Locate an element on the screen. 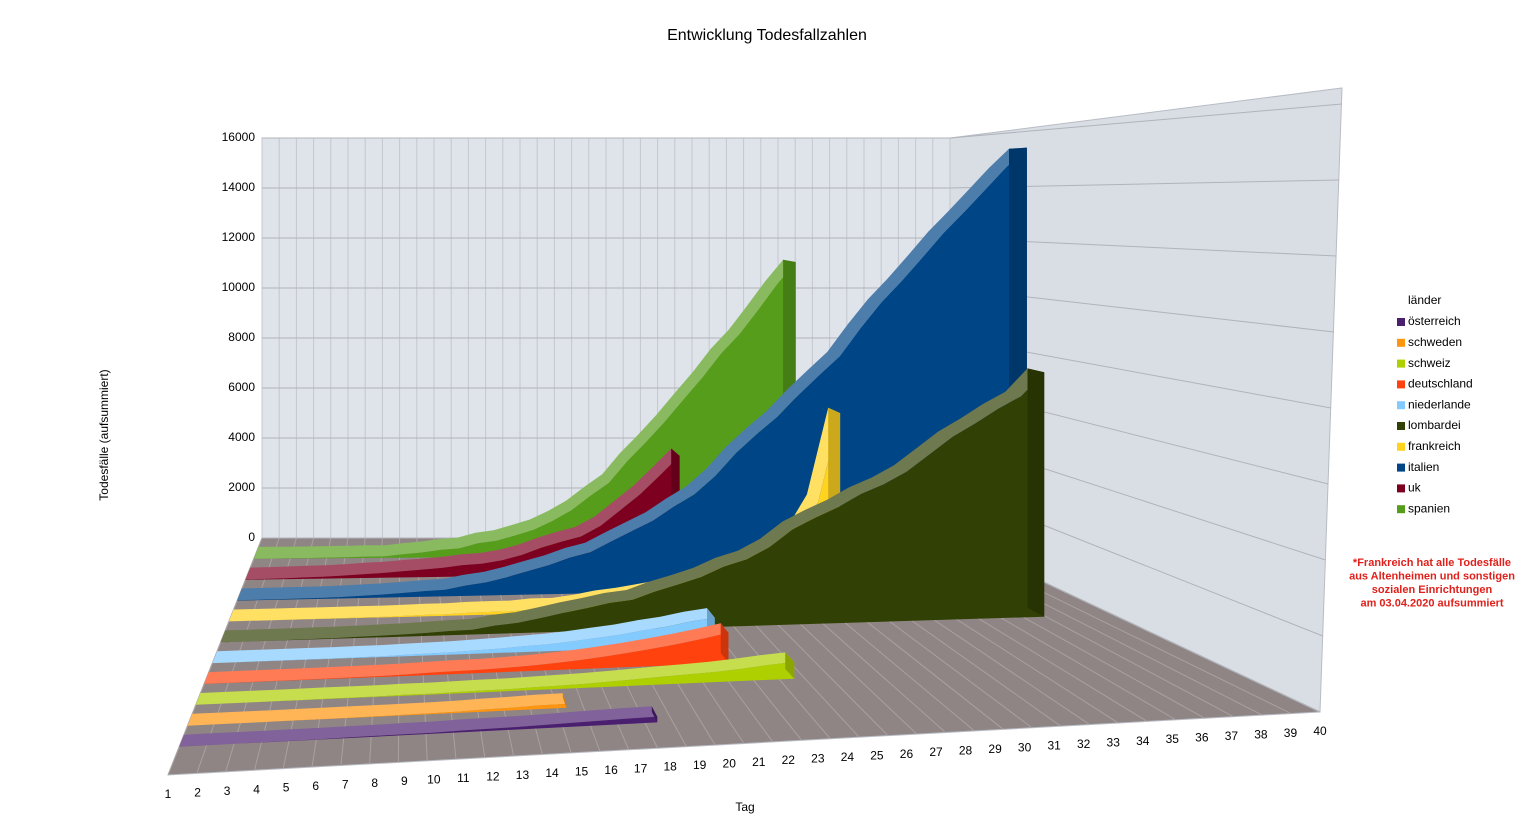 The width and height of the screenshot is (1534, 819). x-tick-label: 10 is located at coordinates (434, 780).